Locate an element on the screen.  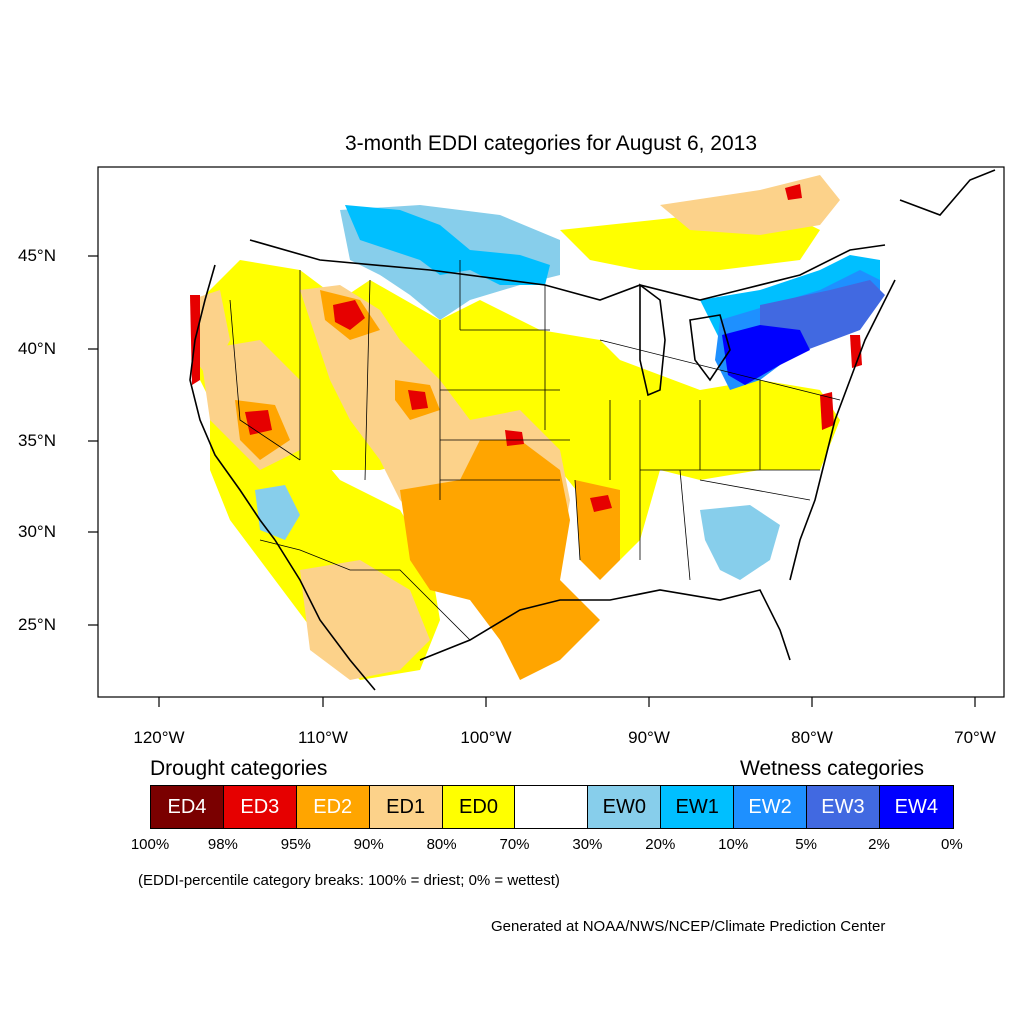
lat-label: 25°N is located at coordinates (37, 624).